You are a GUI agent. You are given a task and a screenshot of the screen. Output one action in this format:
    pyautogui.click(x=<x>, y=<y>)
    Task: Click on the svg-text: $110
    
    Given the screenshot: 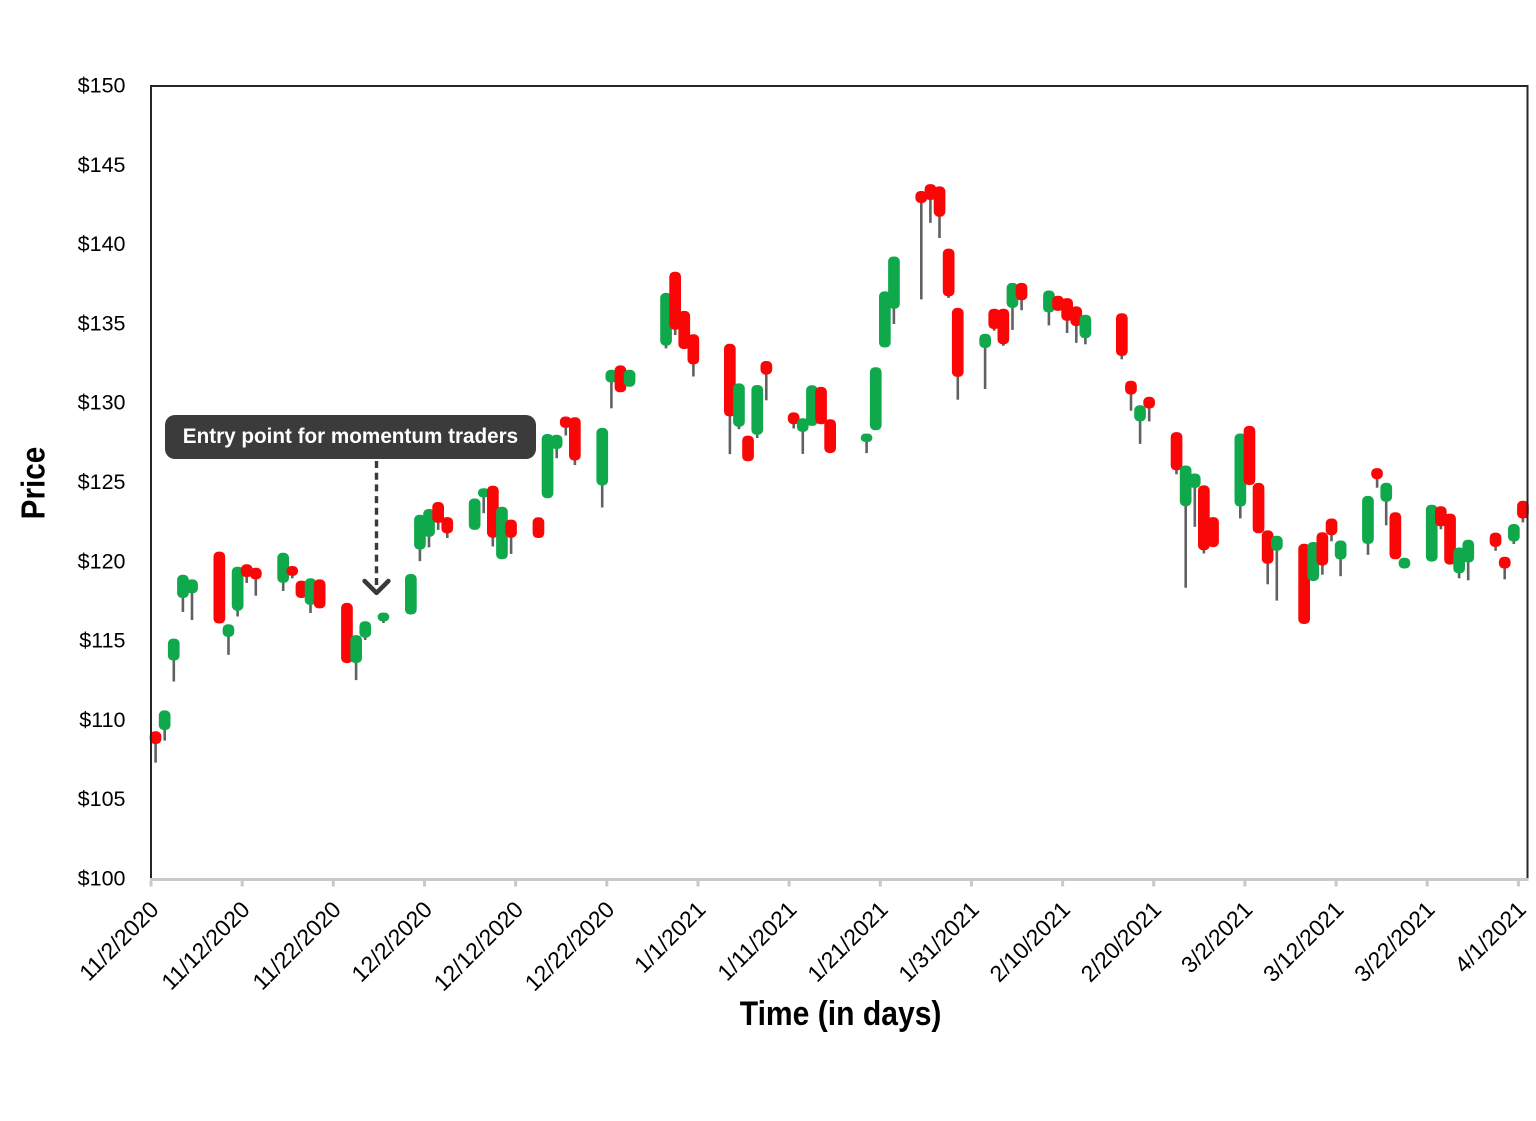 What is the action you would take?
    pyautogui.click(x=102, y=720)
    